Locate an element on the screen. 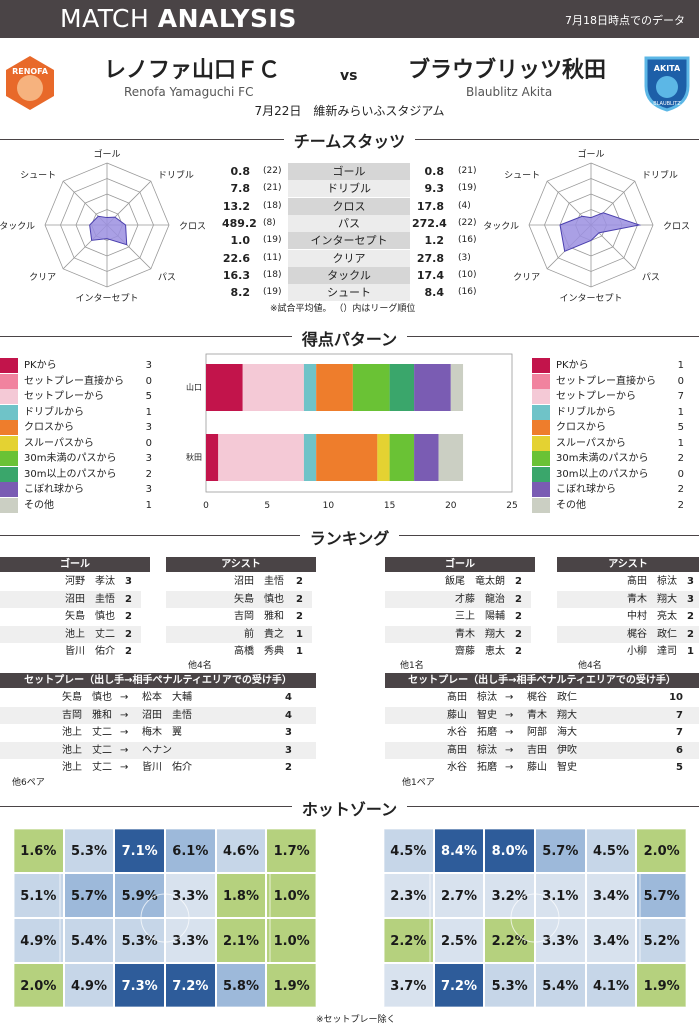 The width and height of the screenshot is (699, 1025). x-tick-label: 5 is located at coordinates (267, 506).